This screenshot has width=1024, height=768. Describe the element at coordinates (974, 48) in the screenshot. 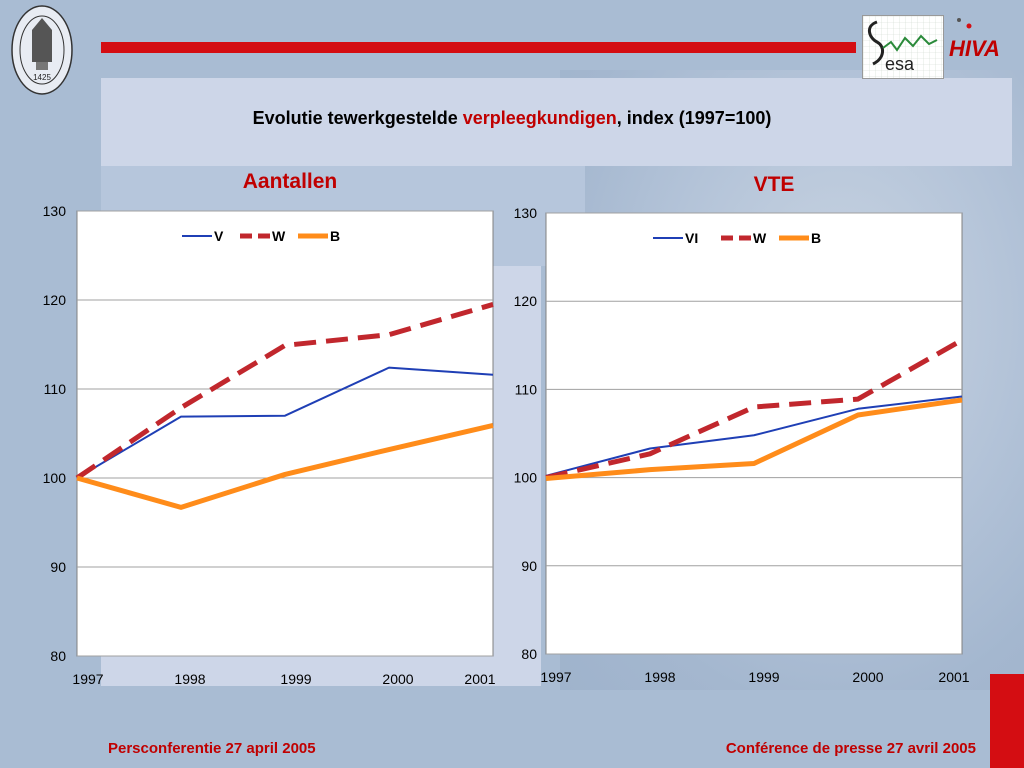

I see `hiva-logo-text: HIVA` at that location.